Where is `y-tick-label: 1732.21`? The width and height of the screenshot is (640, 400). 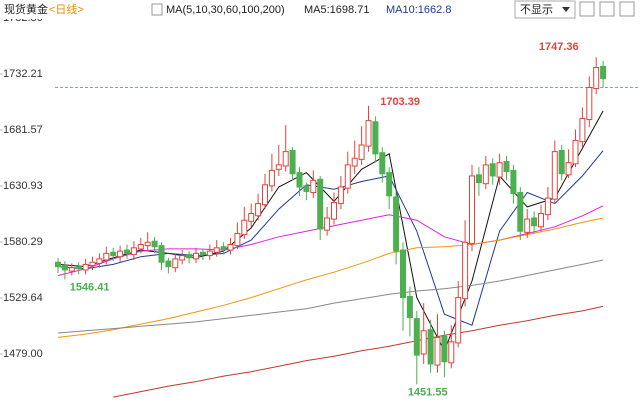
y-tick-label: 1732.21 is located at coordinates (23, 74).